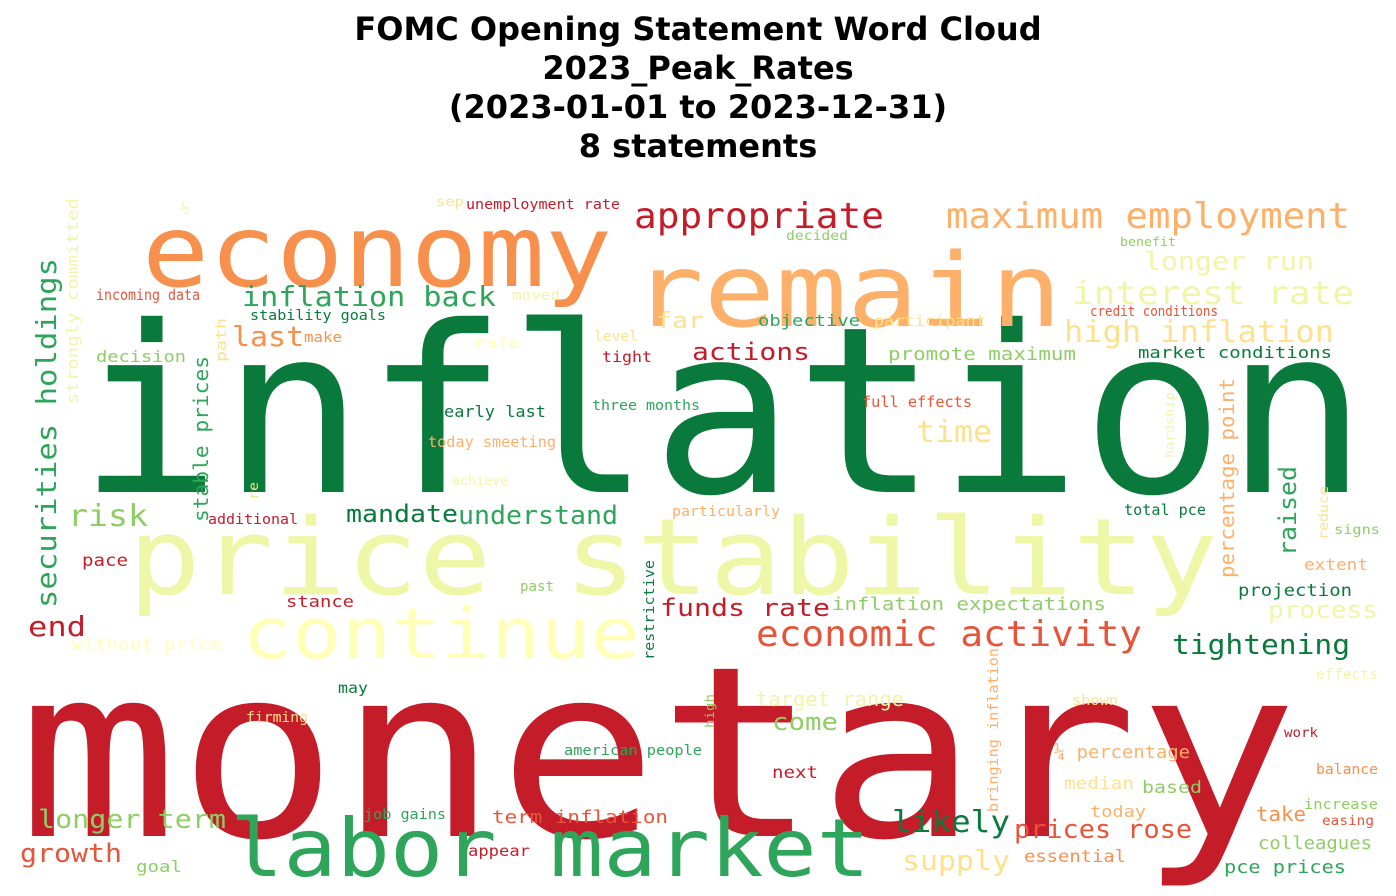  What do you see at coordinates (633, 751) in the screenshot?
I see `cloud-word-77: american people` at bounding box center [633, 751].